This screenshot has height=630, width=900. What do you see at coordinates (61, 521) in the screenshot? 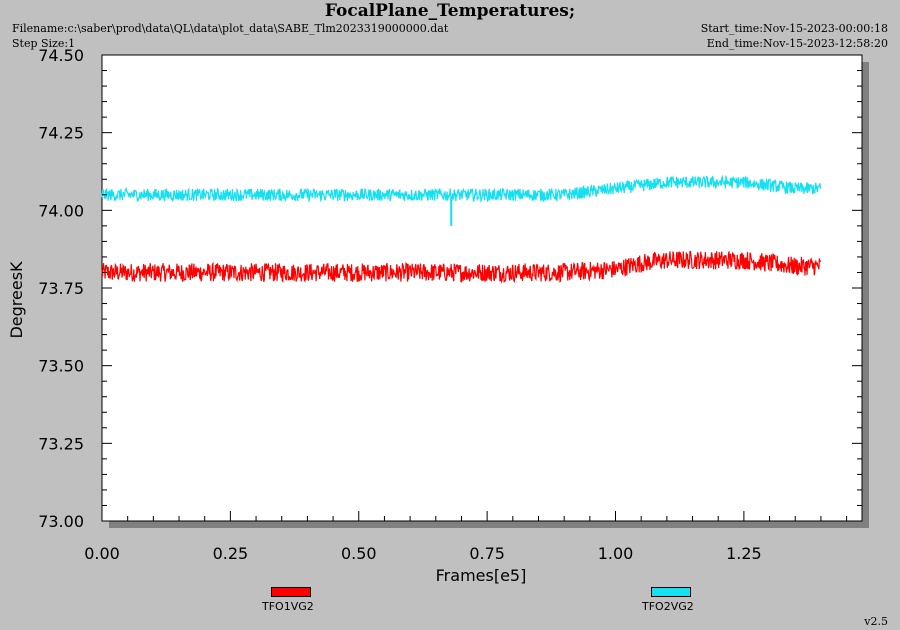
I see `y-tick-label: 73.00` at bounding box center [61, 521].